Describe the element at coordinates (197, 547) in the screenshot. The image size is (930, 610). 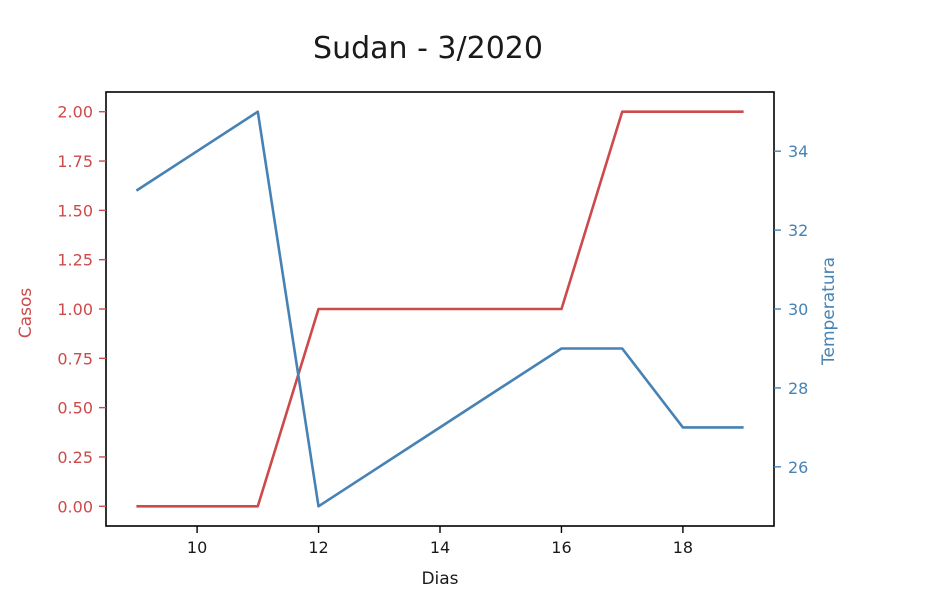
I see `x-tick-label: 10` at that location.